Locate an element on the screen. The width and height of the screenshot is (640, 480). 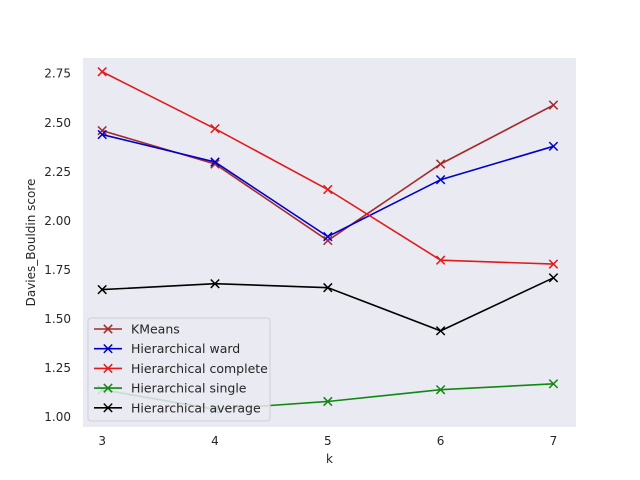
y-tick-label: 1.00 is located at coordinates (57, 417).